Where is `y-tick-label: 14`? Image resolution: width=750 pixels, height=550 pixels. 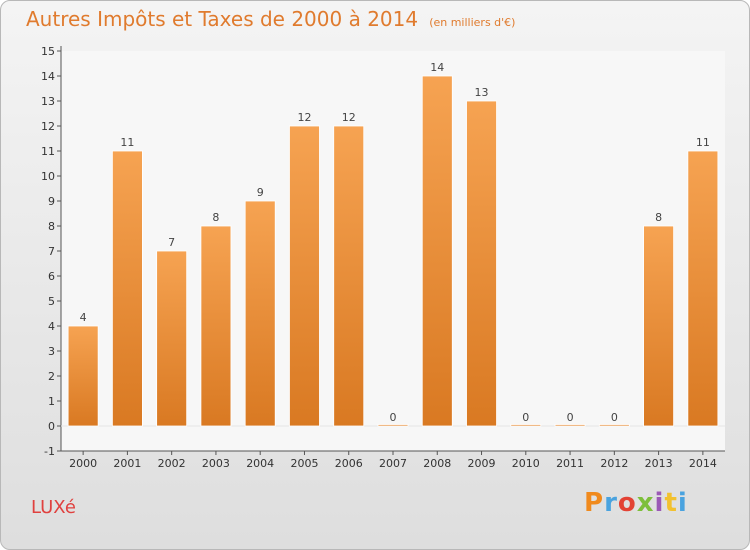 y-tick-label: 14 is located at coordinates (48, 76).